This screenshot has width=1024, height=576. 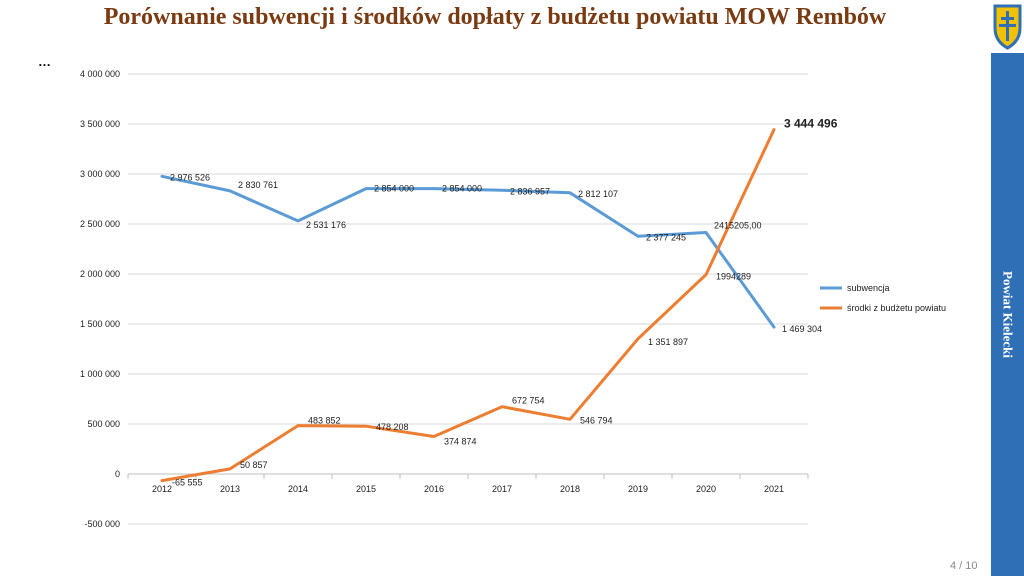 I want to click on y-tick-label: 0, so click(x=117, y=474).